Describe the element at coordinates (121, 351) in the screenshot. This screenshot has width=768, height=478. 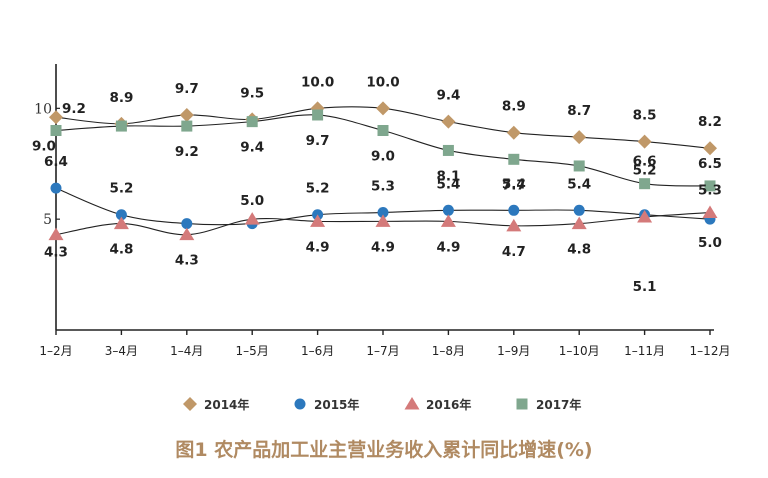
I see `x-tick-label: 3–4月` at that location.